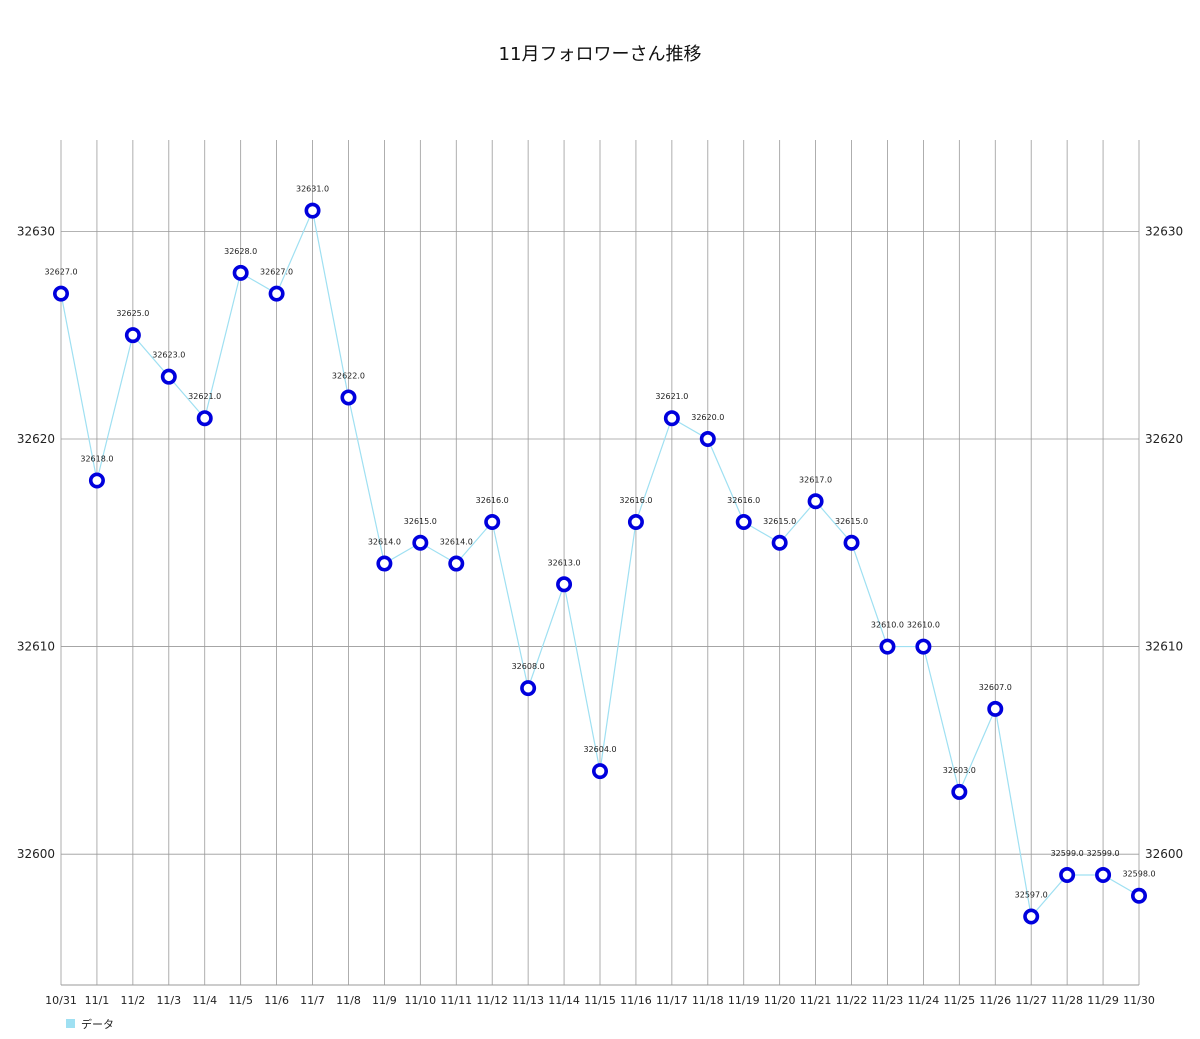 The width and height of the screenshot is (1200, 1039). I want to click on data-label: 32613.0, so click(564, 562).